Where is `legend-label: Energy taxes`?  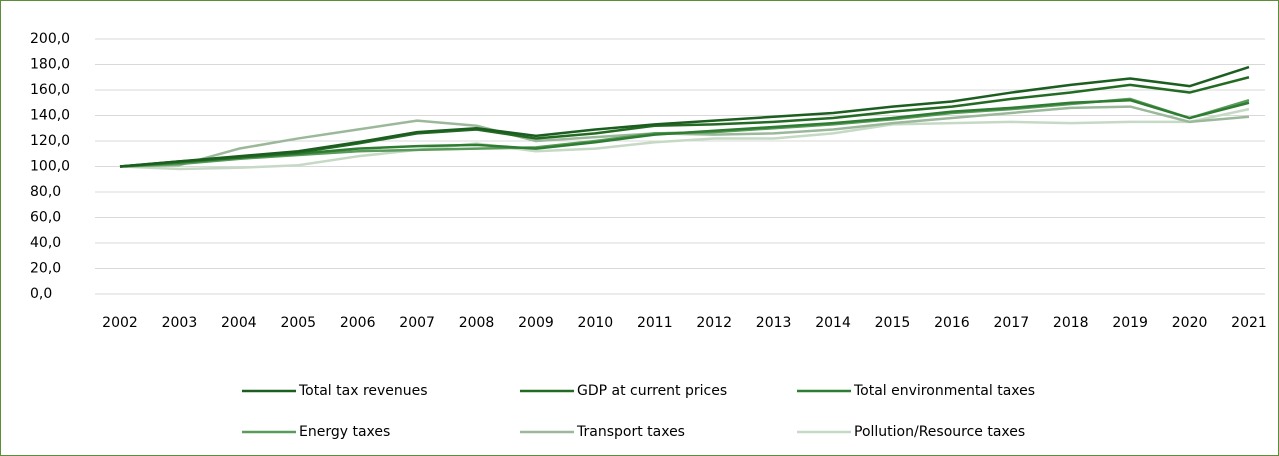 legend-label: Energy taxes is located at coordinates (344, 432).